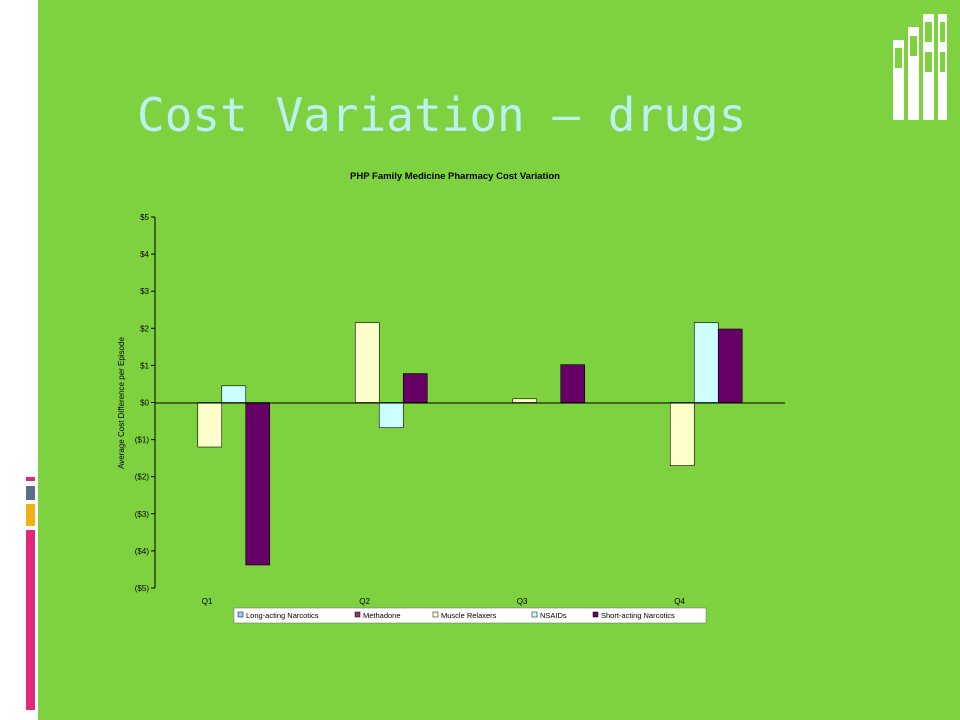 The image size is (960, 720). Describe the element at coordinates (144, 365) in the screenshot. I see `y-tick-label: $1` at that location.